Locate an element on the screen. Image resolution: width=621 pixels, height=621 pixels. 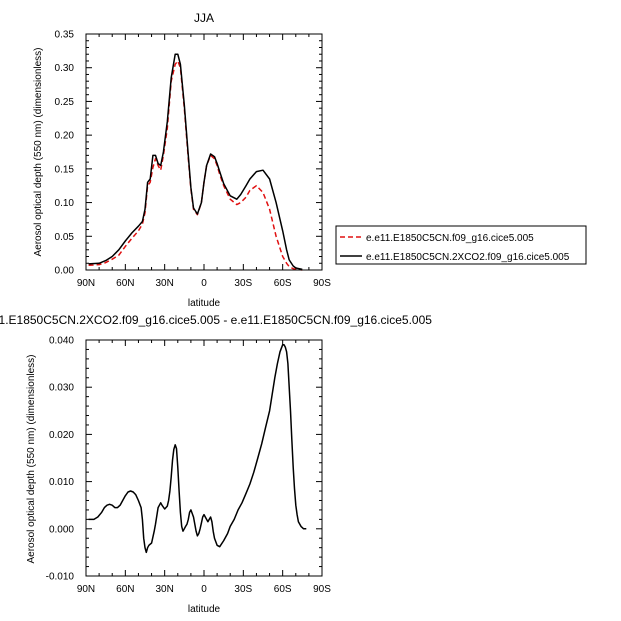
y-tick-label: 0.10 is located at coordinates (65, 203).